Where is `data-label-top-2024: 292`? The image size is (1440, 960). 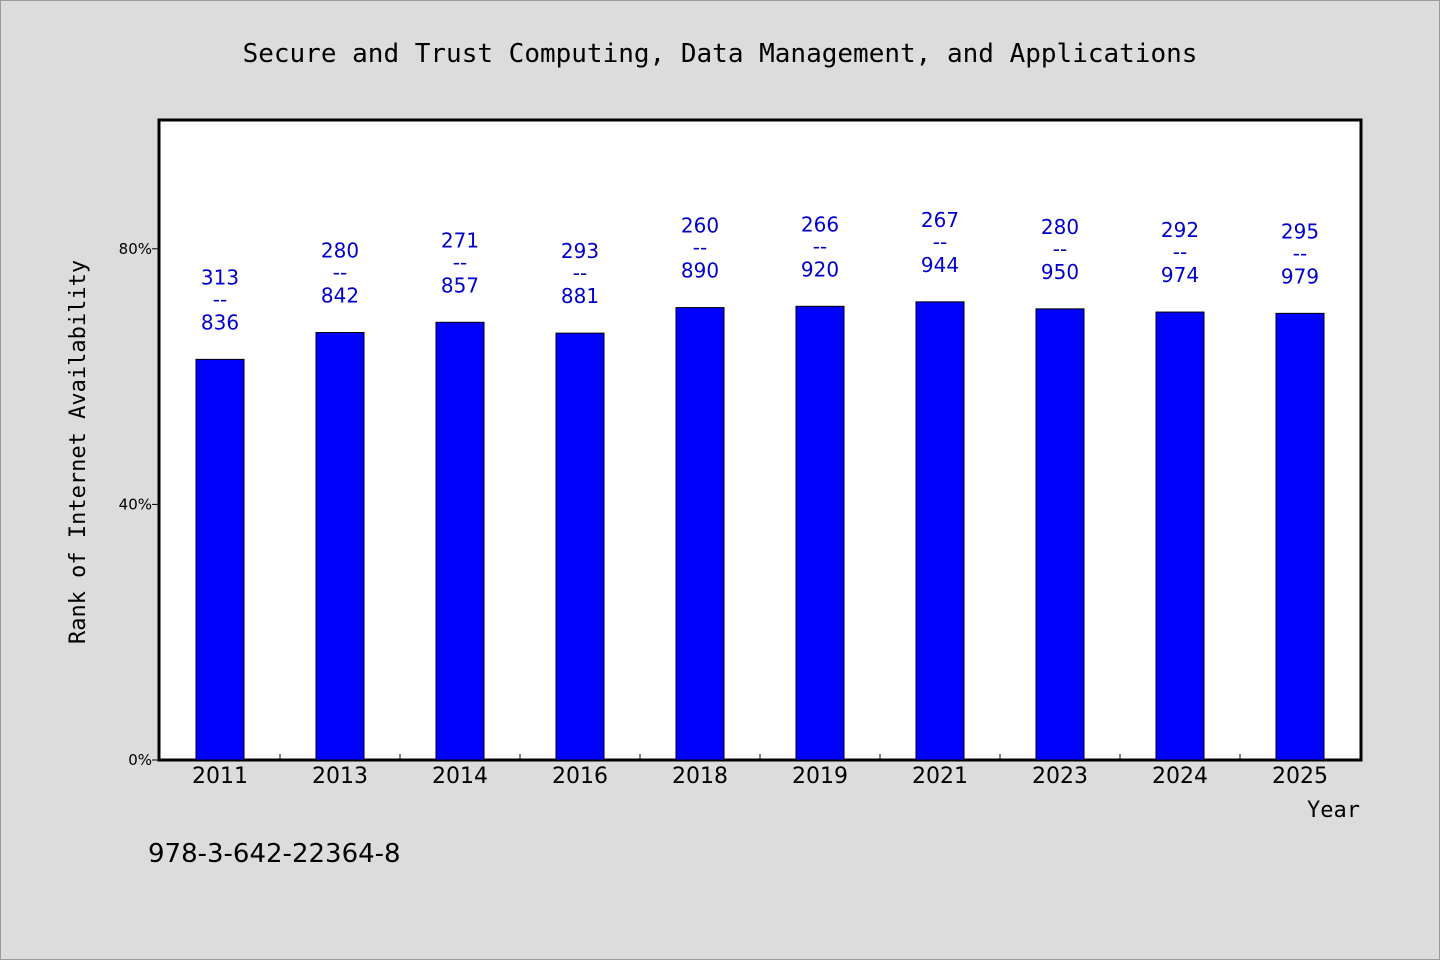
data-label-top-2024: 292 is located at coordinates (1180, 230).